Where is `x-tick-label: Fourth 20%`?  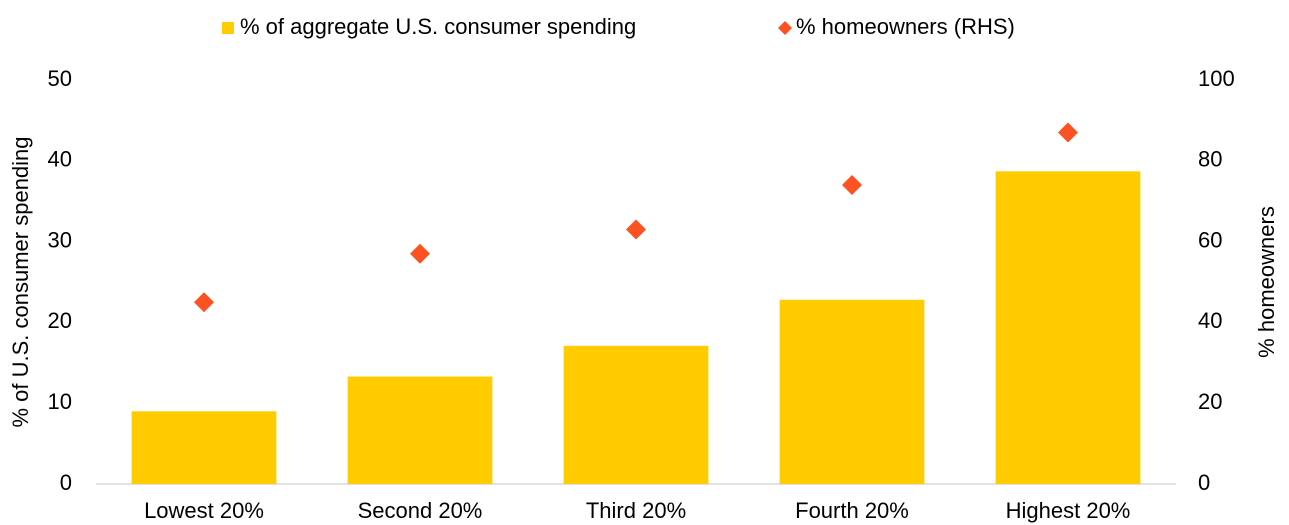 x-tick-label: Fourth 20% is located at coordinates (852, 510).